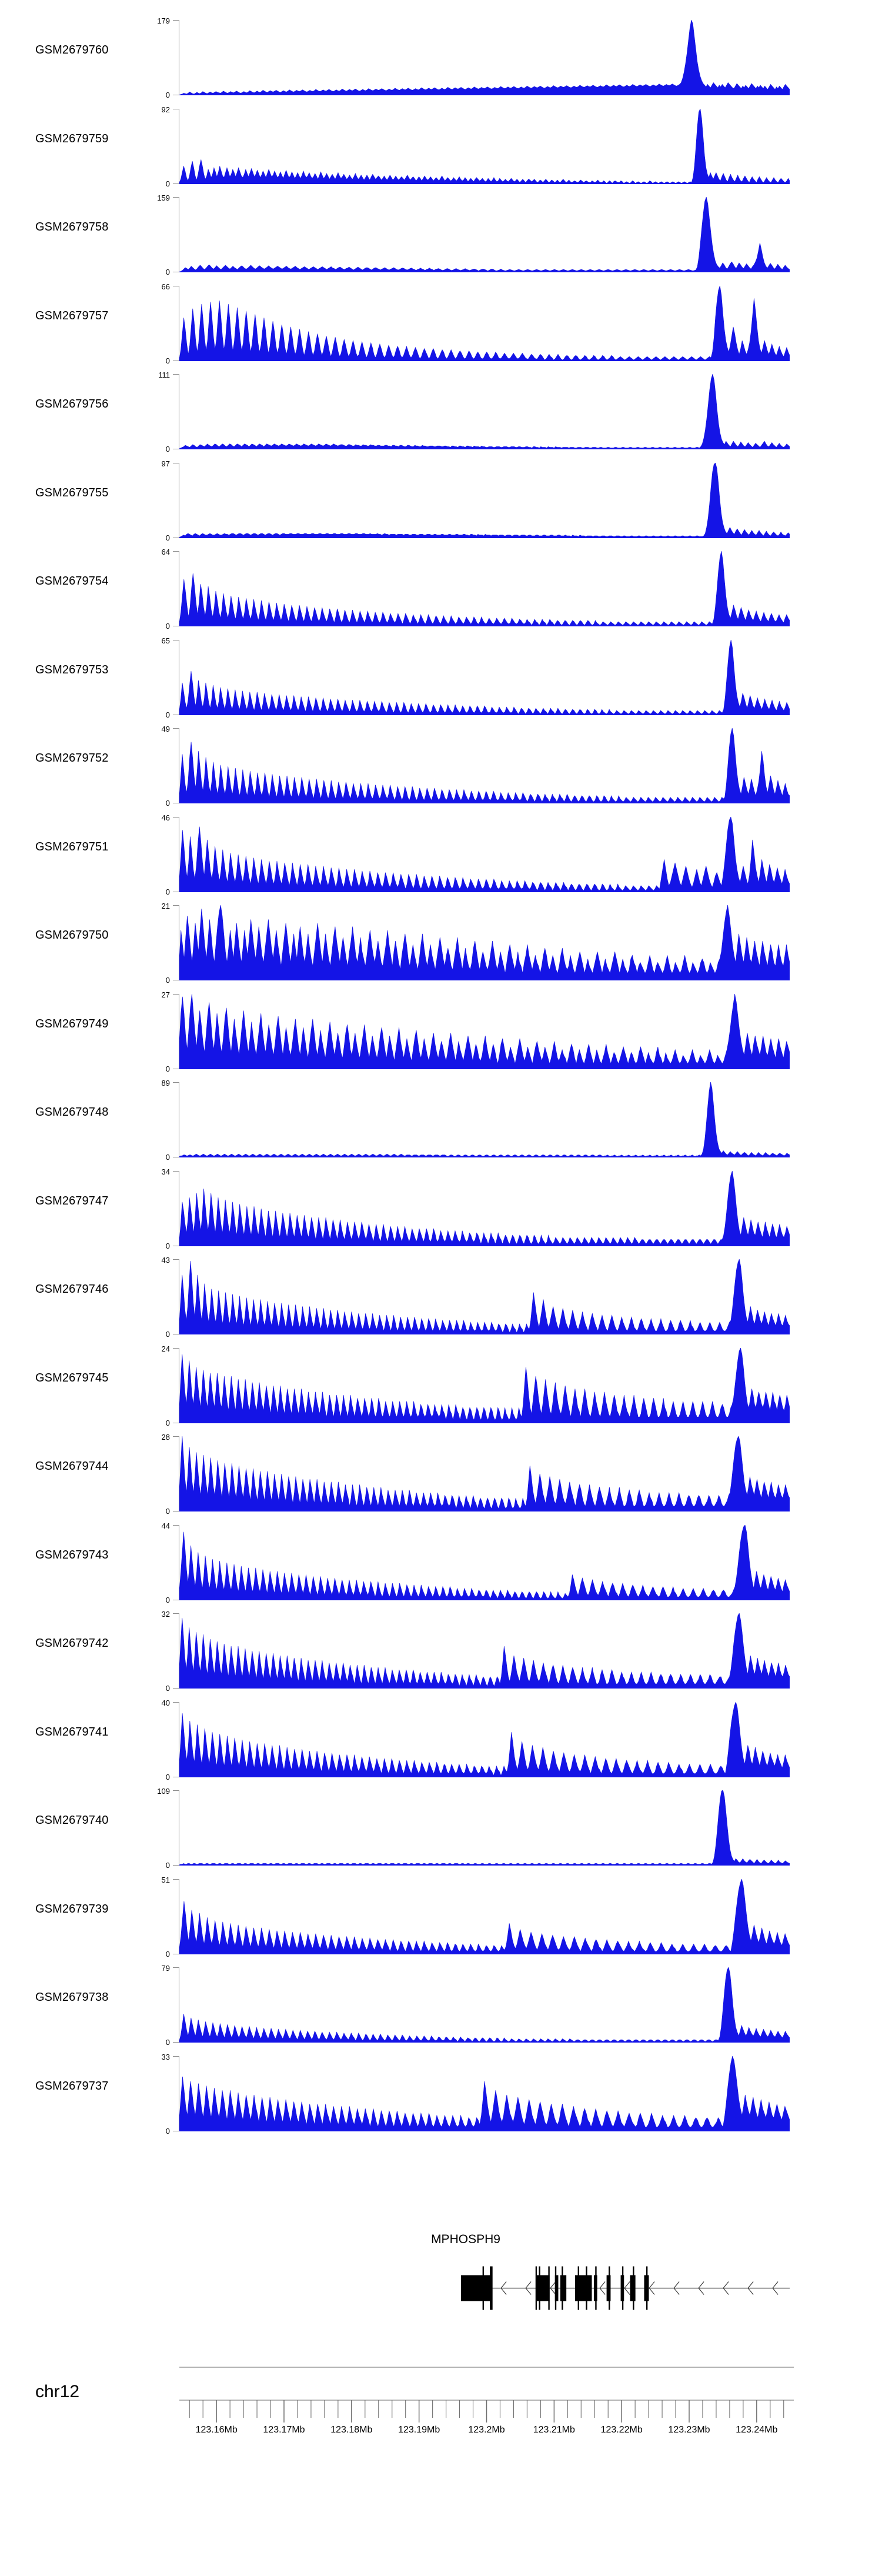  What do you see at coordinates (216, 2430) in the screenshot?
I see `ruler-tick-label: 123.16Mb` at bounding box center [216, 2430].